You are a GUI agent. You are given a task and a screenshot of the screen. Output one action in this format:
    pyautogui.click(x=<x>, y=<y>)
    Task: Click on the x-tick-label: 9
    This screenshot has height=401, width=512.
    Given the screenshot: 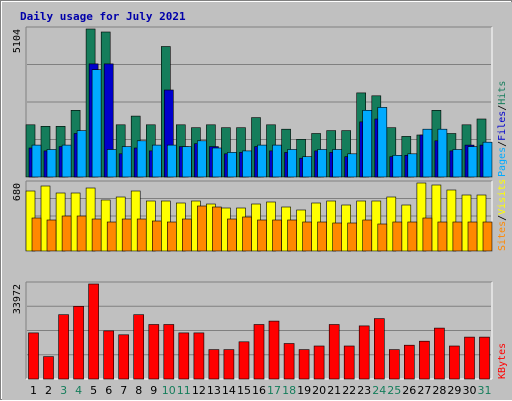 What is the action you would take?
    pyautogui.click(x=153, y=390)
    